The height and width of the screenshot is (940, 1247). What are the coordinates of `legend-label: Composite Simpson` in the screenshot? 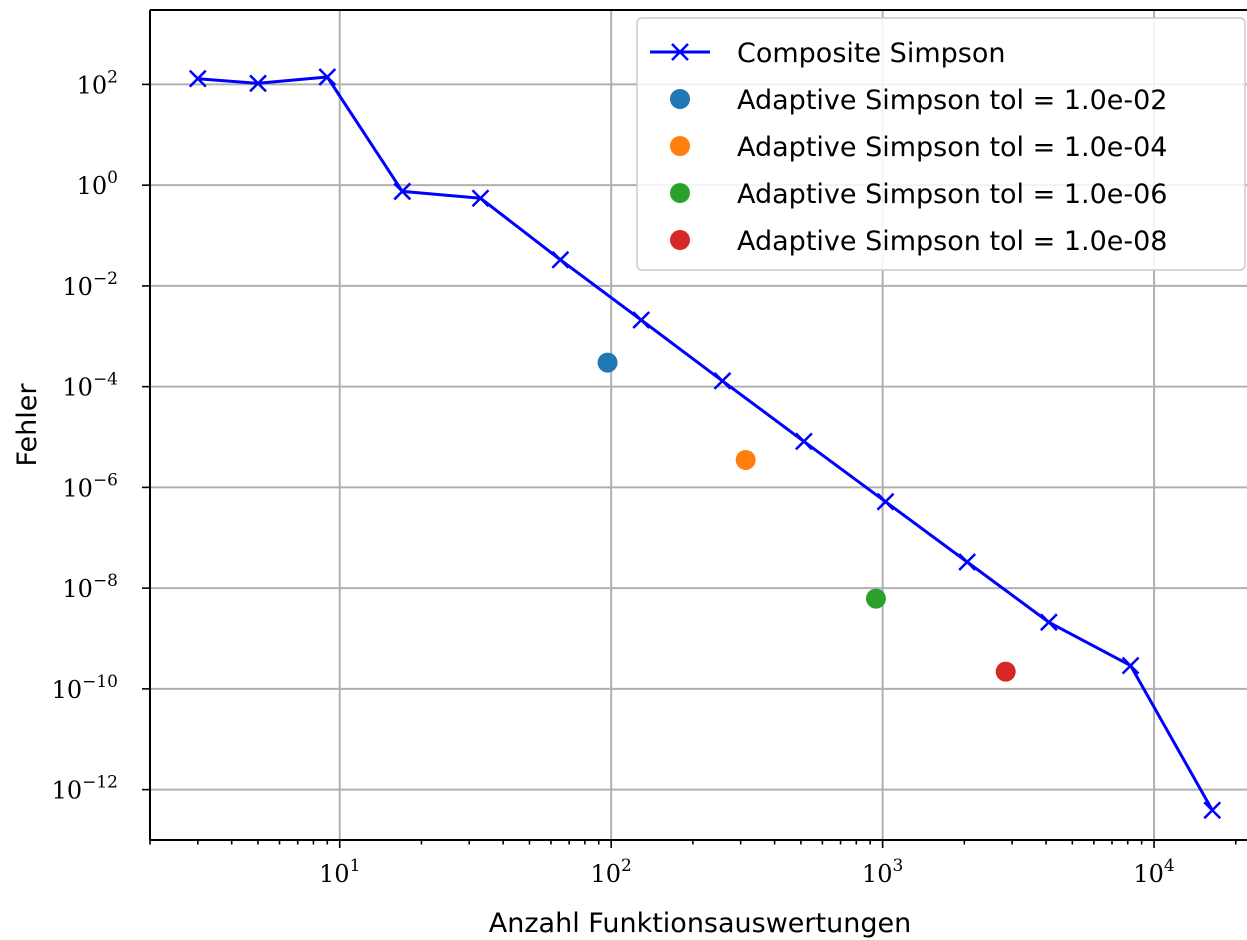 It's located at (871, 53).